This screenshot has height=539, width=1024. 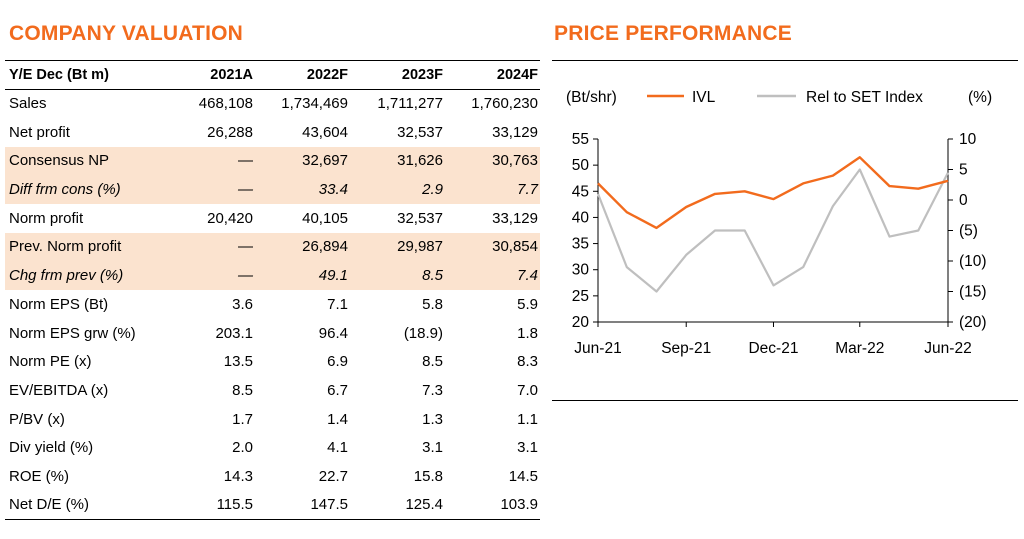 What do you see at coordinates (581, 217) in the screenshot?
I see `left-tick-label: 40` at bounding box center [581, 217].